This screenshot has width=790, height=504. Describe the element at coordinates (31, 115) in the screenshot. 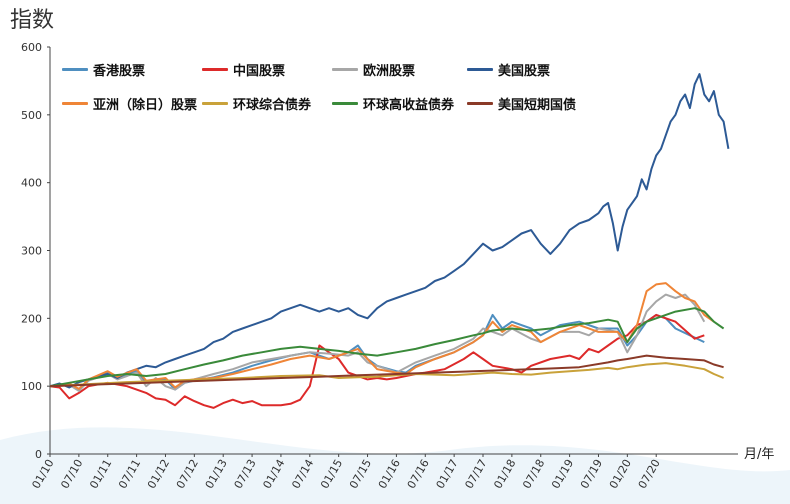

I see `y-tick-label: 500` at that location.